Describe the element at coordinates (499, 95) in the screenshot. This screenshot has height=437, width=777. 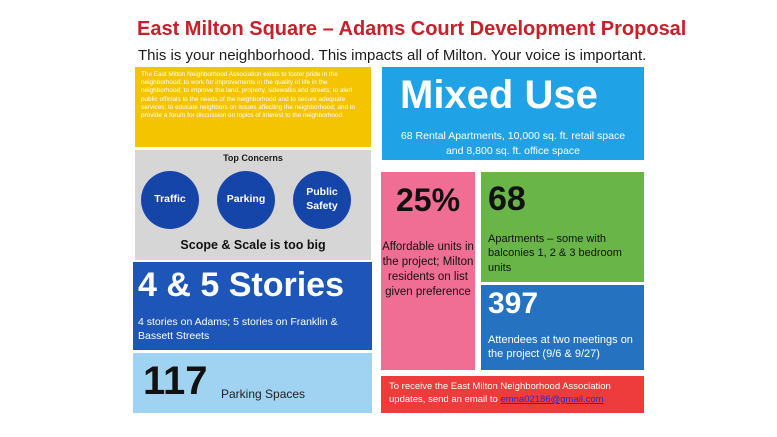
I see `mixed-use-headline: Mixed Use` at that location.